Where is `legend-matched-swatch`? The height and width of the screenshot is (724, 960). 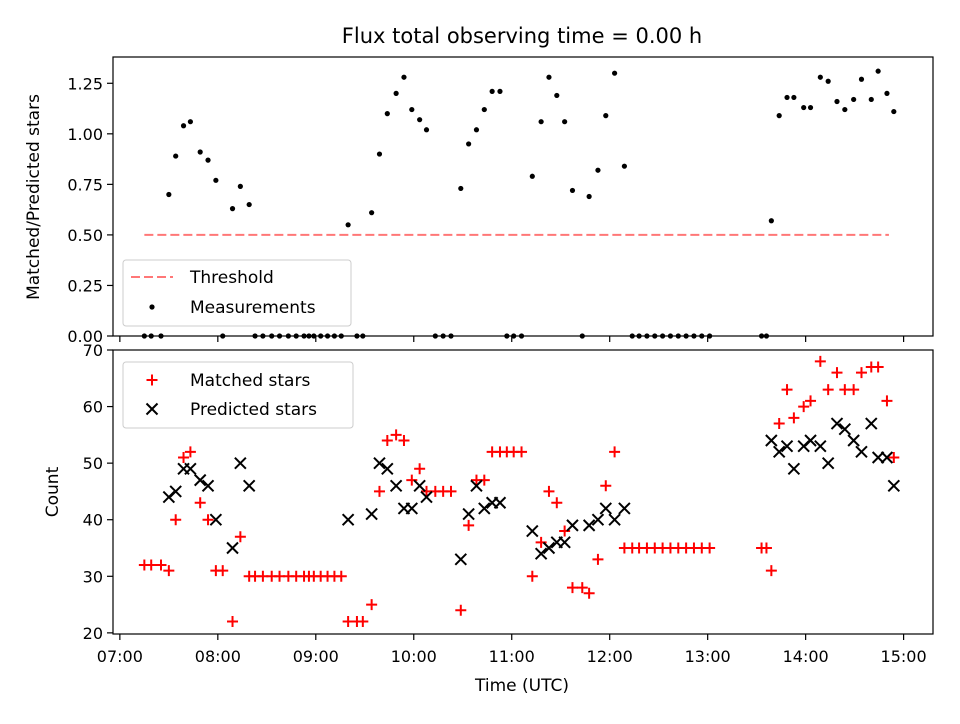
legend-matched-swatch is located at coordinates (152, 380).